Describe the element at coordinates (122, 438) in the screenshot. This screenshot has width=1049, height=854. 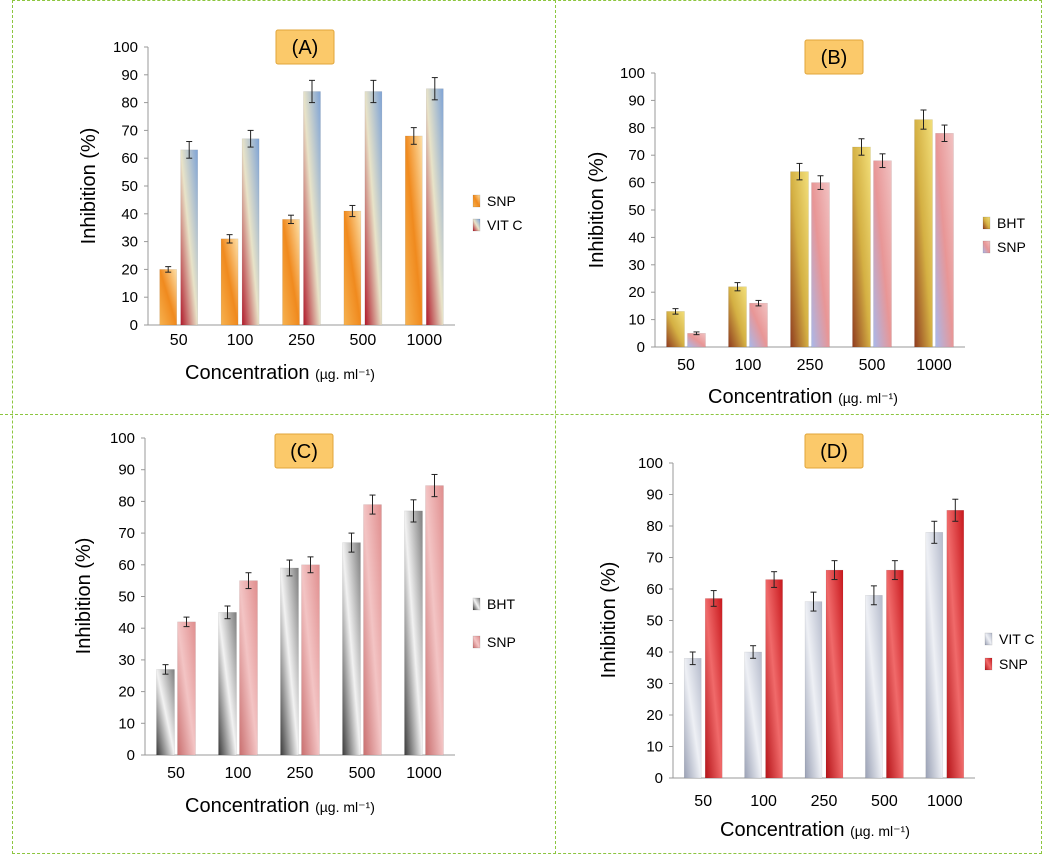
I see `y-tick-label: 100` at that location.